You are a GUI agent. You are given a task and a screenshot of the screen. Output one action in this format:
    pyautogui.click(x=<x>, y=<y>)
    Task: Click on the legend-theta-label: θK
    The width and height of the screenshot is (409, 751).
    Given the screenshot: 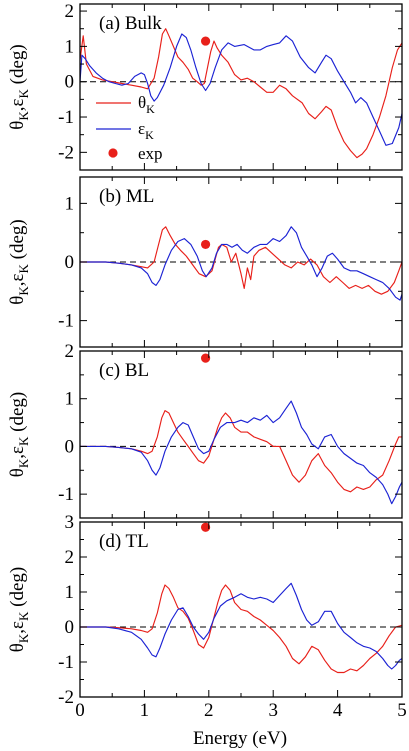 What is the action you would take?
    pyautogui.click(x=146, y=104)
    